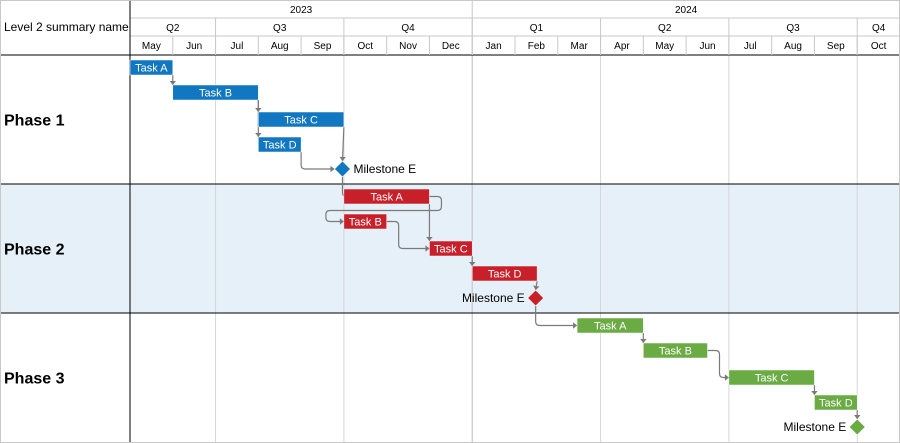  Describe the element at coordinates (580, 46) in the screenshot. I see `month-label: Mar` at that location.